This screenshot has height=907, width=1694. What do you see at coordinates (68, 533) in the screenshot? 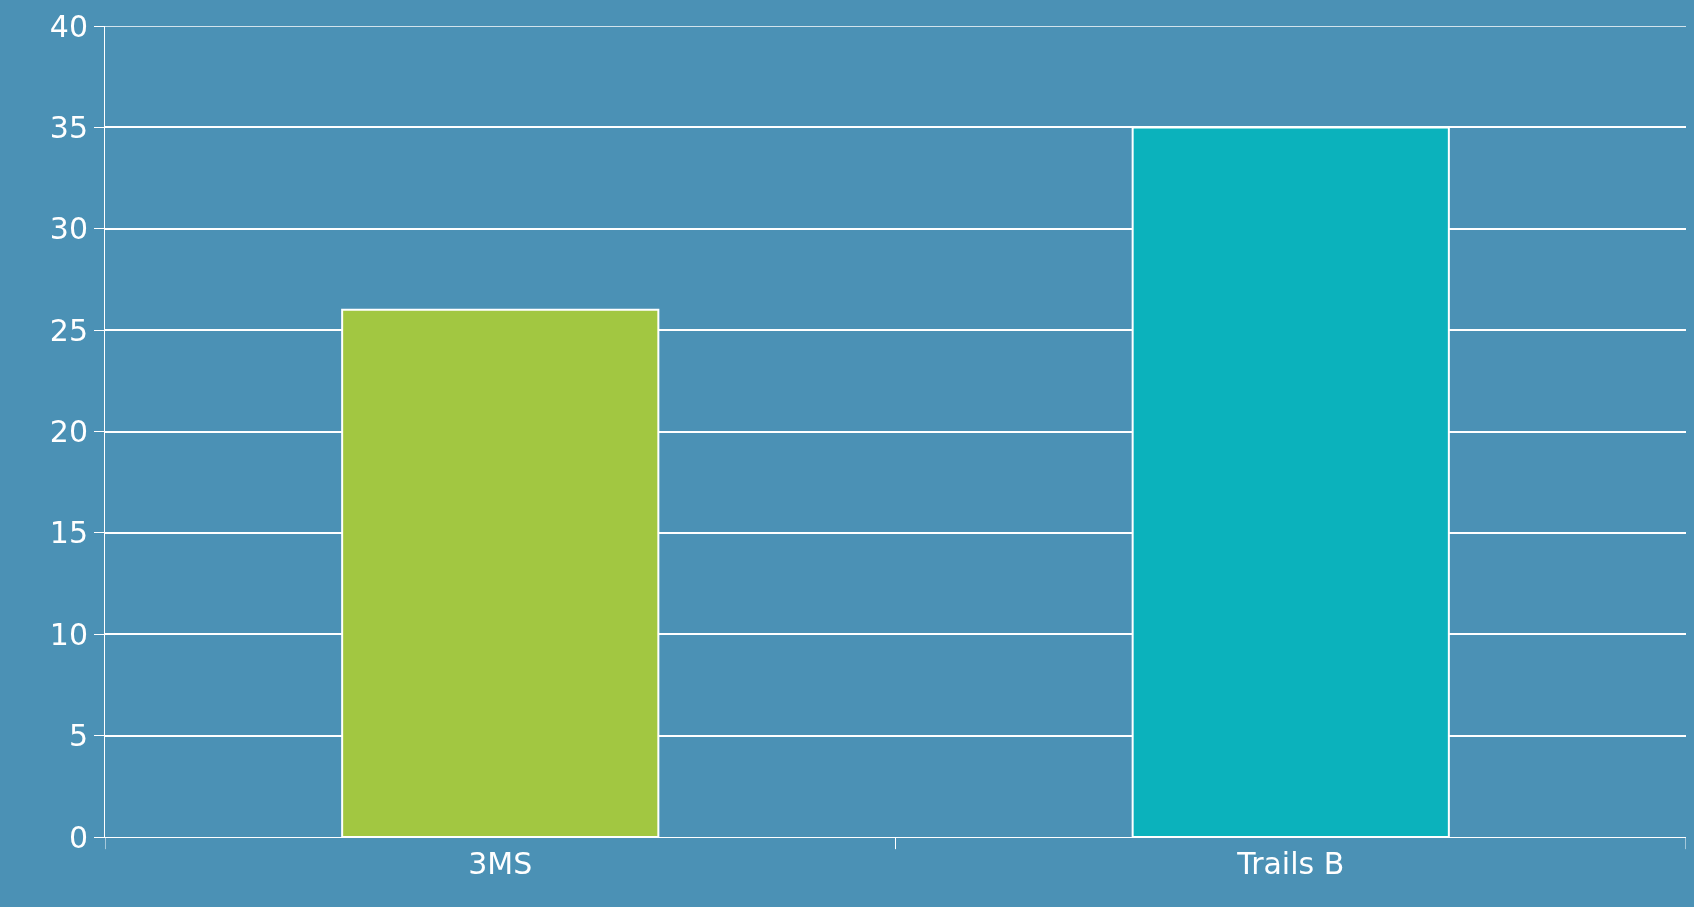
I see `y-tick-label: 15` at bounding box center [68, 533].